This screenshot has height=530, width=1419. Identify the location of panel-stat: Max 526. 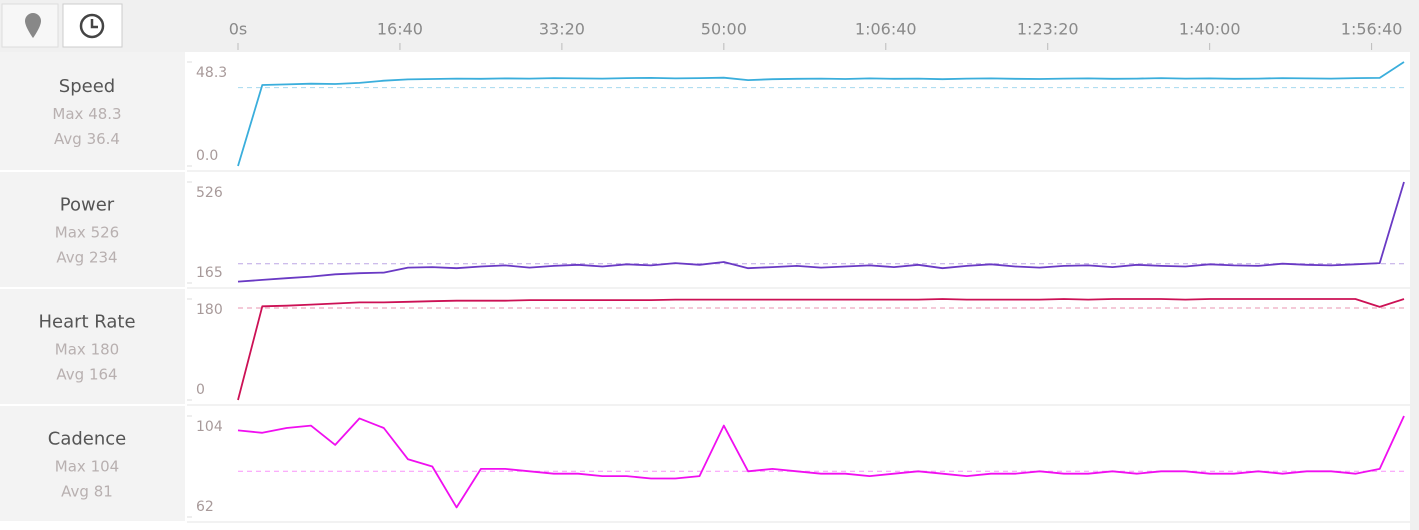
(87, 232).